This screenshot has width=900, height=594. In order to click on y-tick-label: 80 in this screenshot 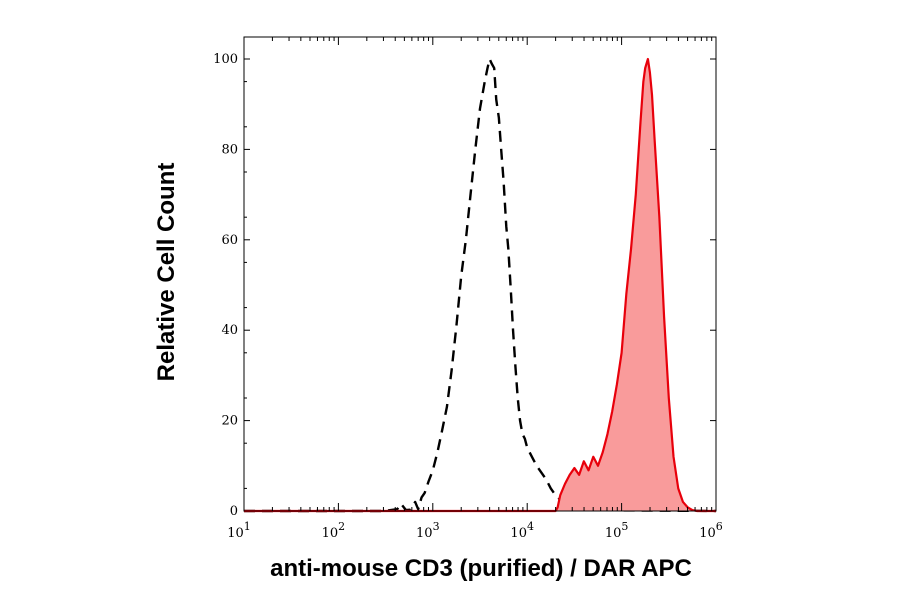, I will do `click(229, 149)`.